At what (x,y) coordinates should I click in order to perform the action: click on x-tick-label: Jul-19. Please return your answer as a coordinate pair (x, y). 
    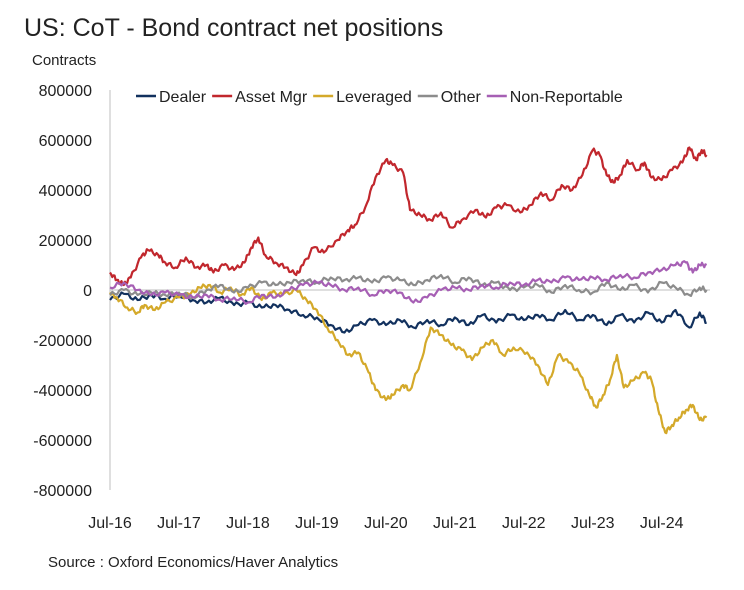
    Looking at the image, I should click on (317, 523).